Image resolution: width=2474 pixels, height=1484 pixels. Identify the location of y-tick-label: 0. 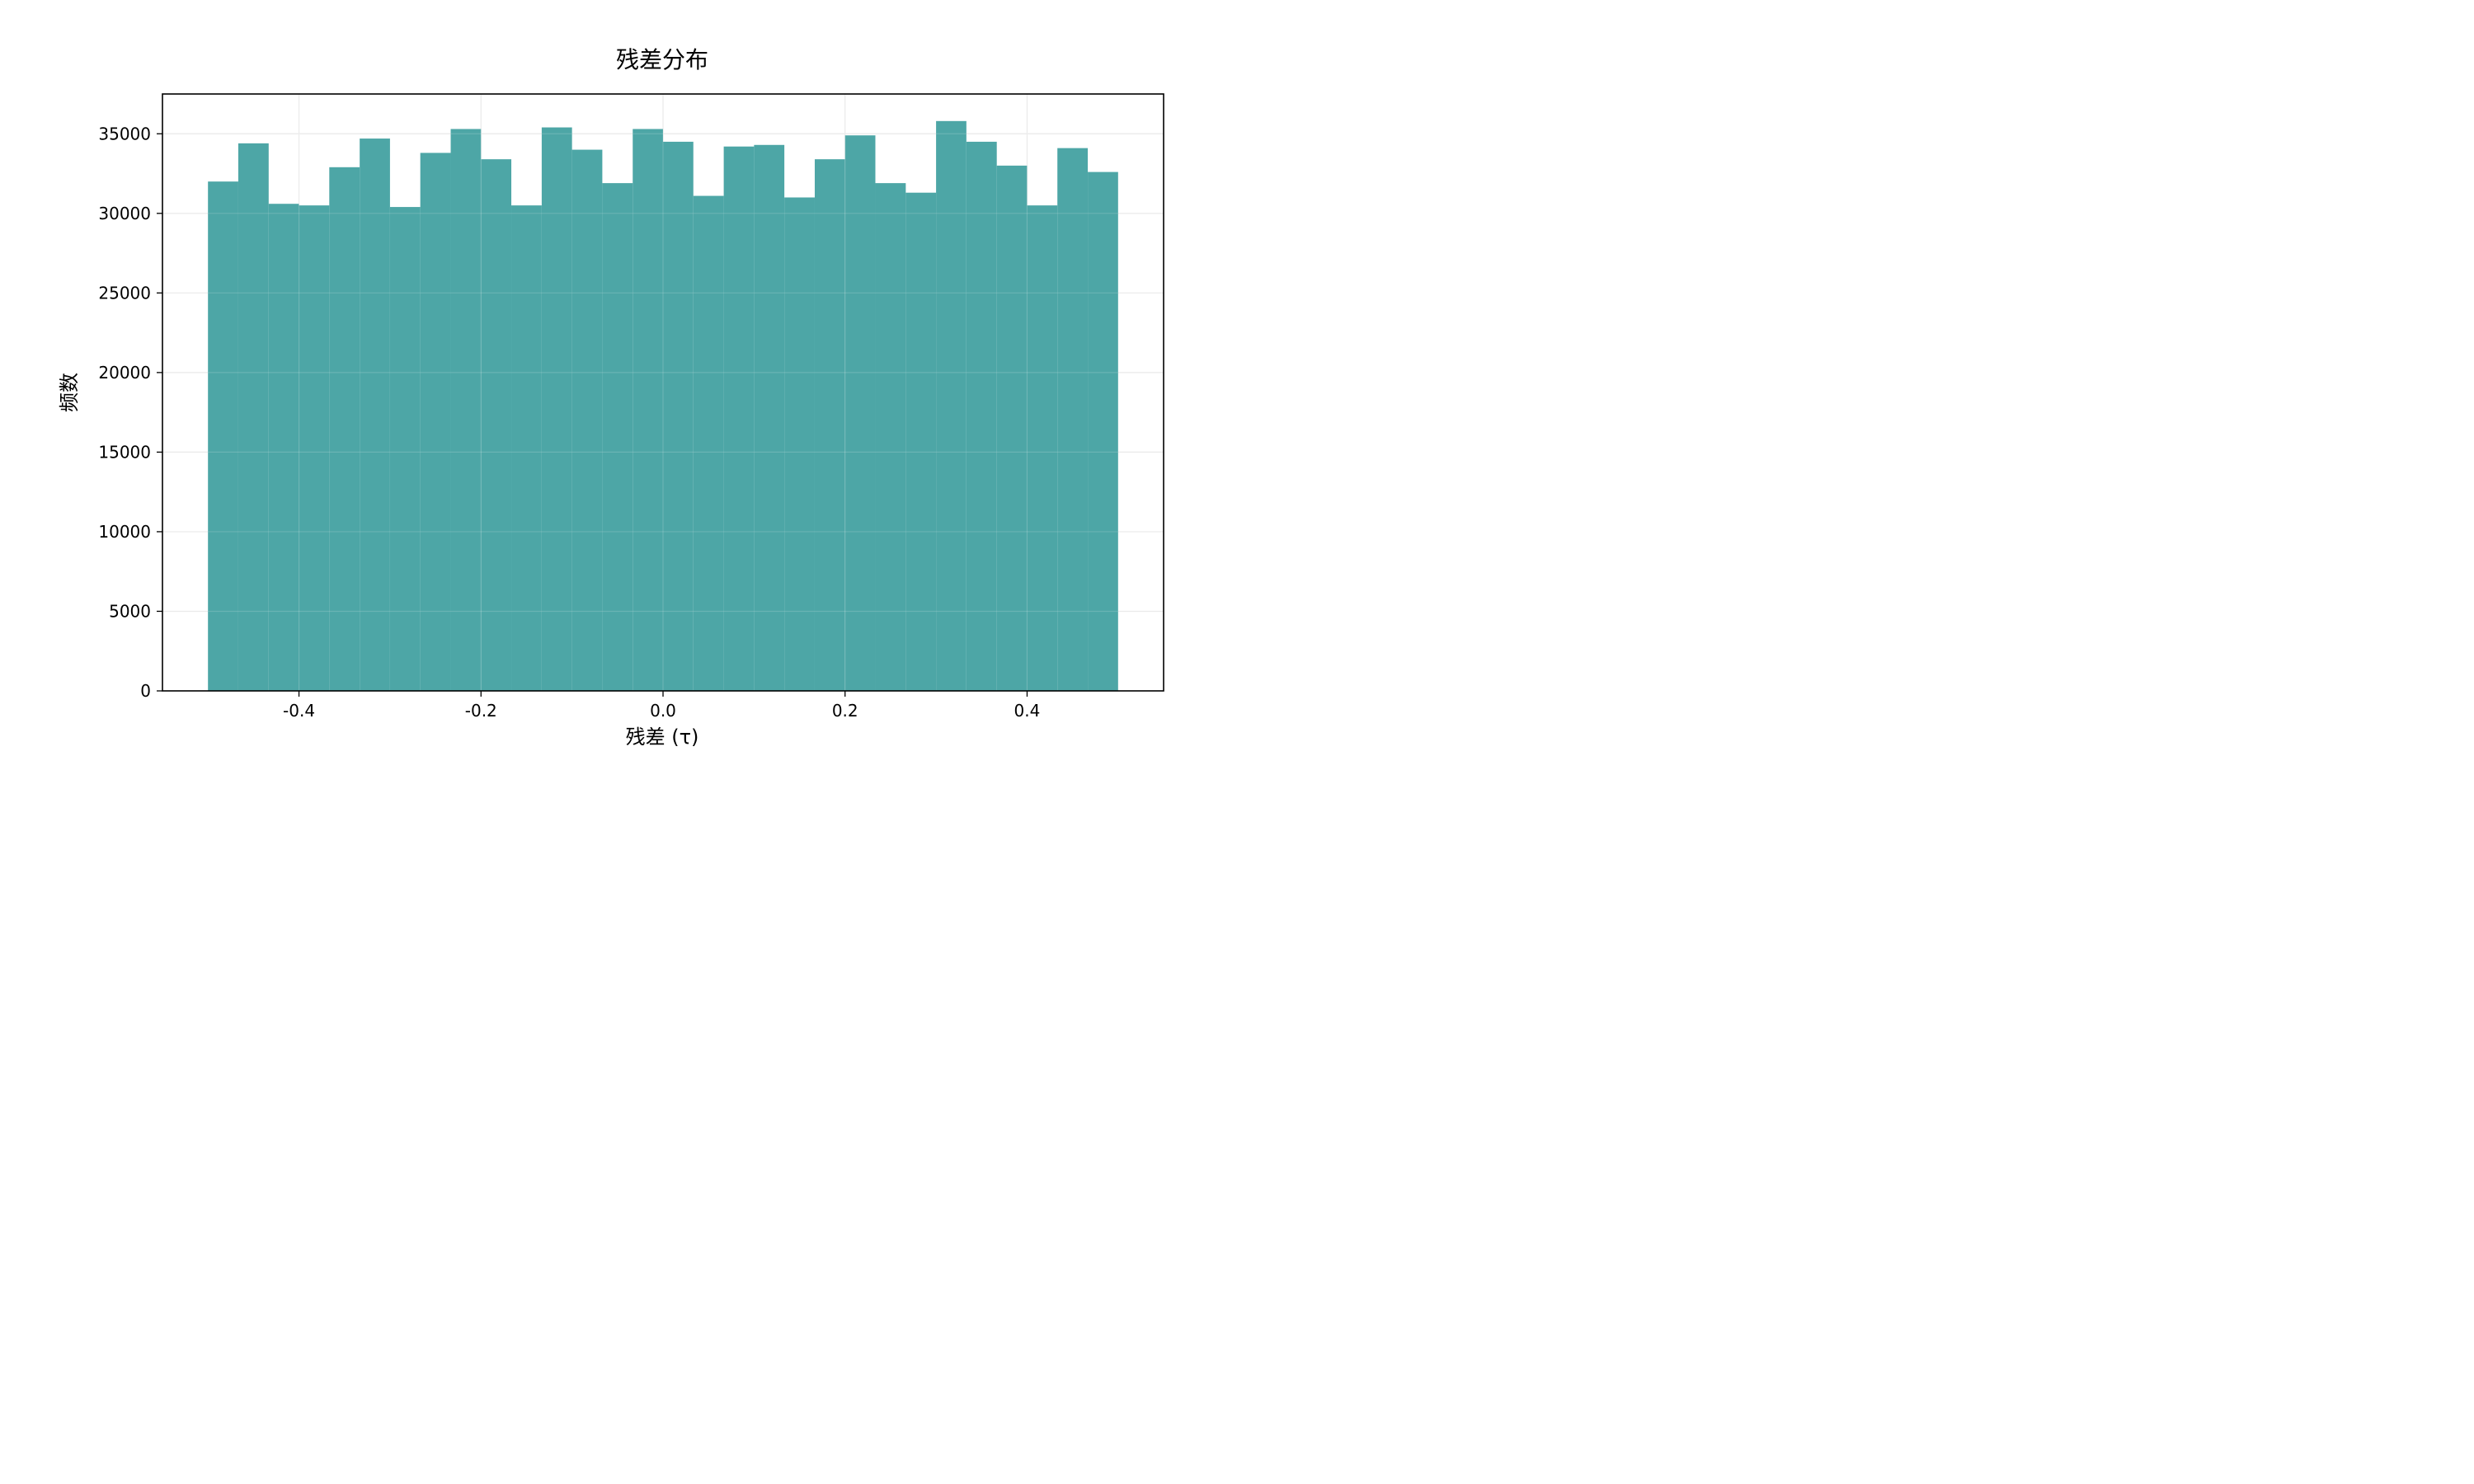
(145, 691).